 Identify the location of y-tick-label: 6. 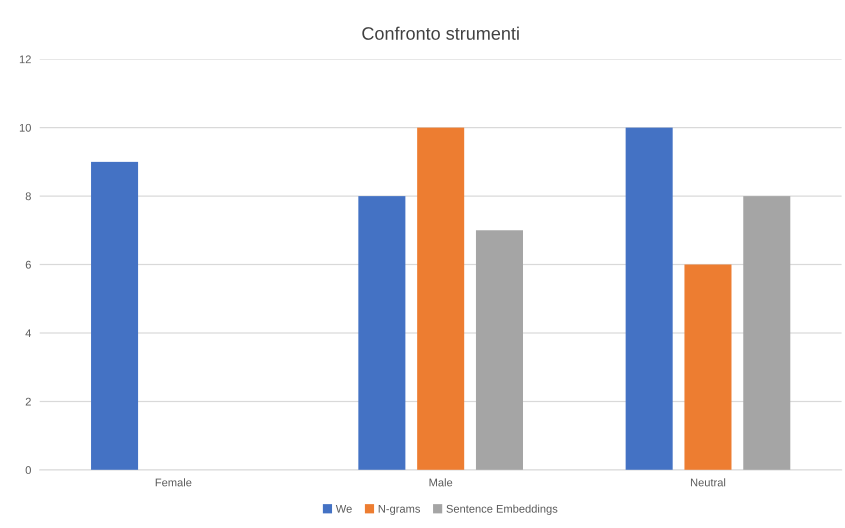
(28, 264).